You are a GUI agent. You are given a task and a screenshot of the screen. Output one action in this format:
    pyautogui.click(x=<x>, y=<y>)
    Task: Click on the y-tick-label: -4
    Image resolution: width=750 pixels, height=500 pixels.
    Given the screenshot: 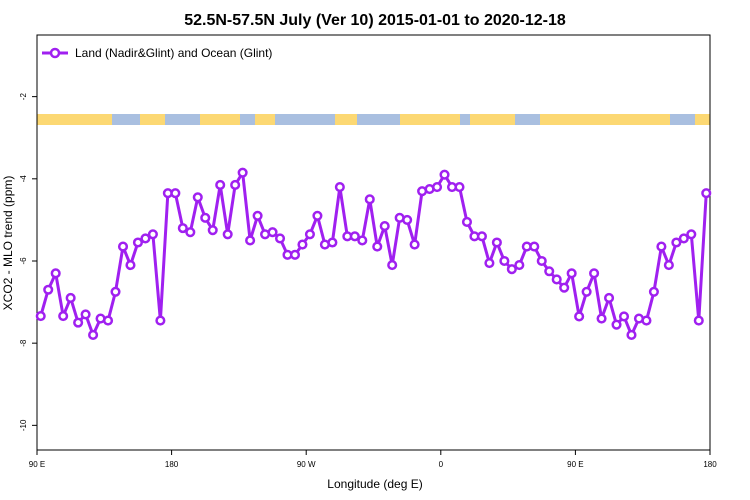 What is the action you would take?
    pyautogui.click(x=23, y=179)
    